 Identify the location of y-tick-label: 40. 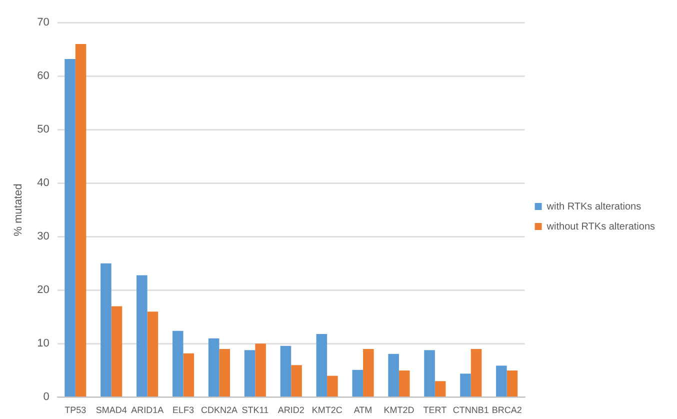
(43, 183).